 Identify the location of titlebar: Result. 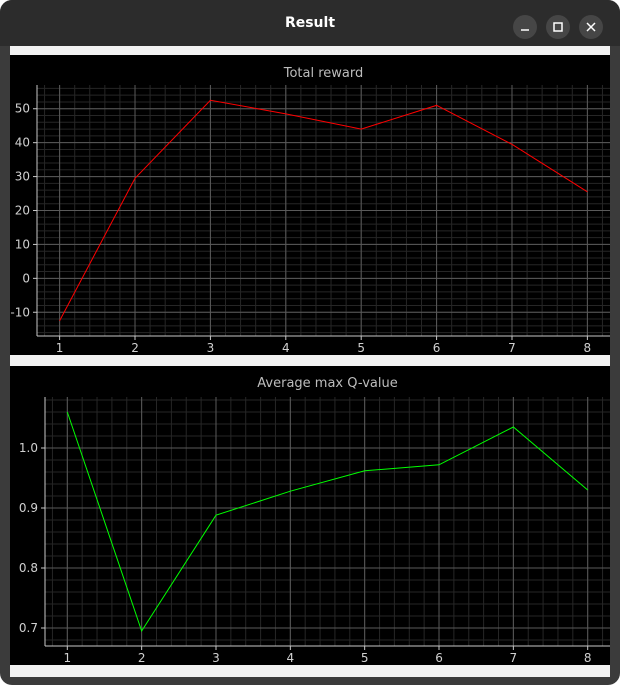
(310, 23).